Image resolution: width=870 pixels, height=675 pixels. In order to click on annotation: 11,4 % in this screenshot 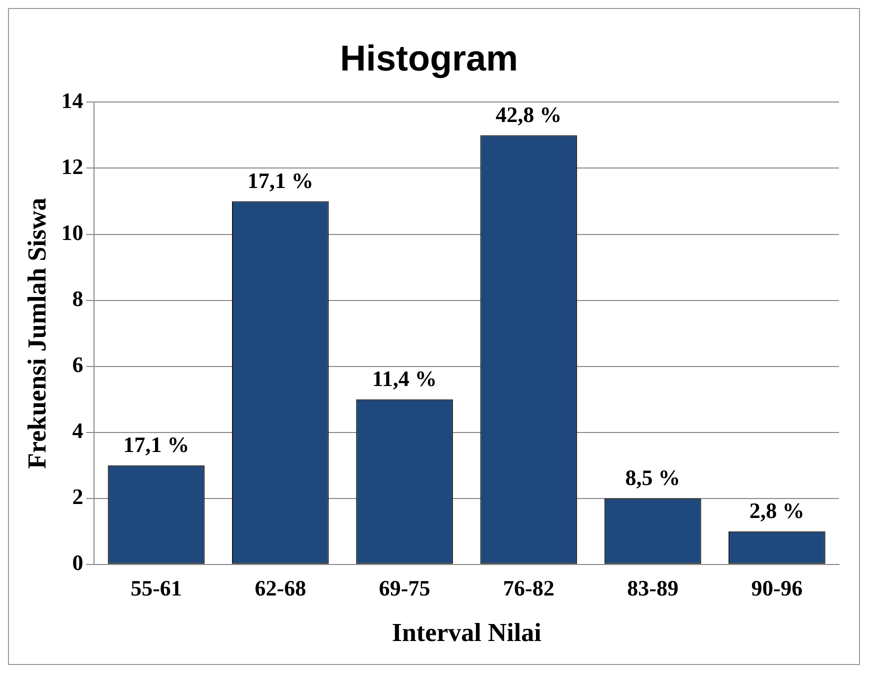, I will do `click(404, 379)`.